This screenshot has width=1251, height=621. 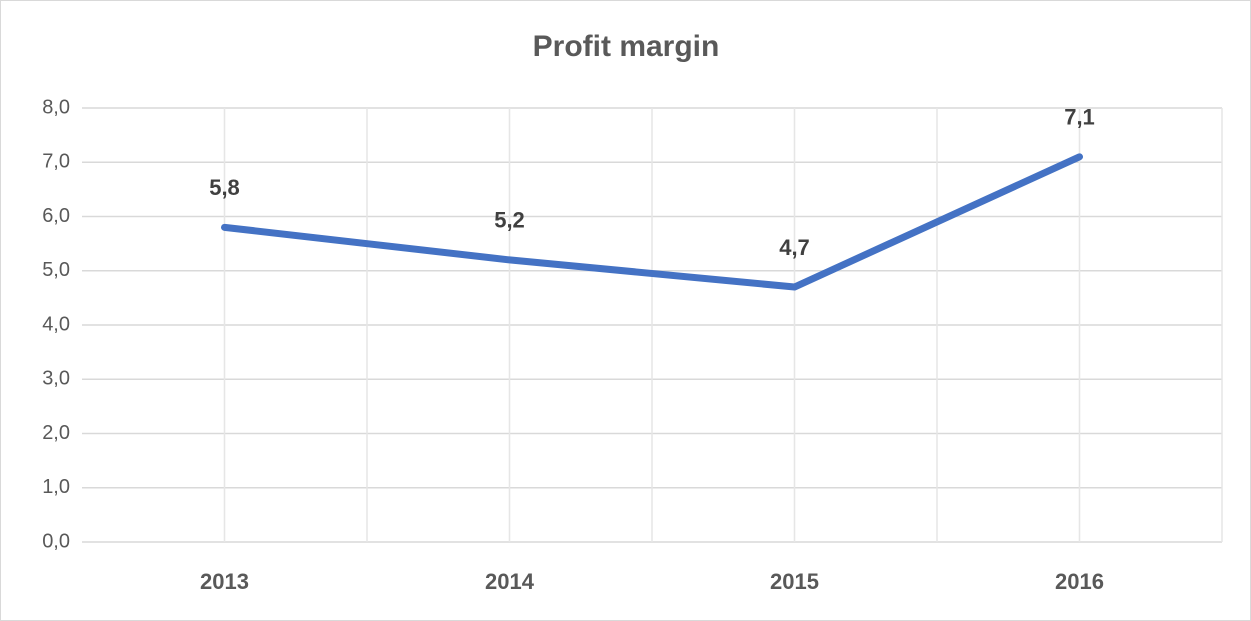 What do you see at coordinates (1079, 581) in the screenshot?
I see `x-tick-label: 2016` at bounding box center [1079, 581].